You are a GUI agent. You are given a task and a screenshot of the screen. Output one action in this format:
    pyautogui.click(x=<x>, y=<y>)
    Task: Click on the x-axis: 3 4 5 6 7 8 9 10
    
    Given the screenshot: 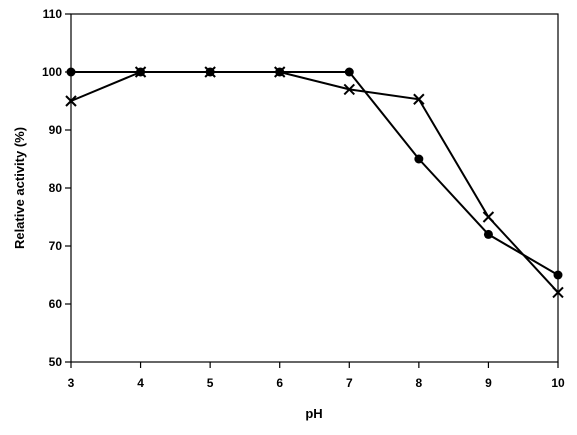 What is the action you would take?
    pyautogui.click(x=316, y=376)
    